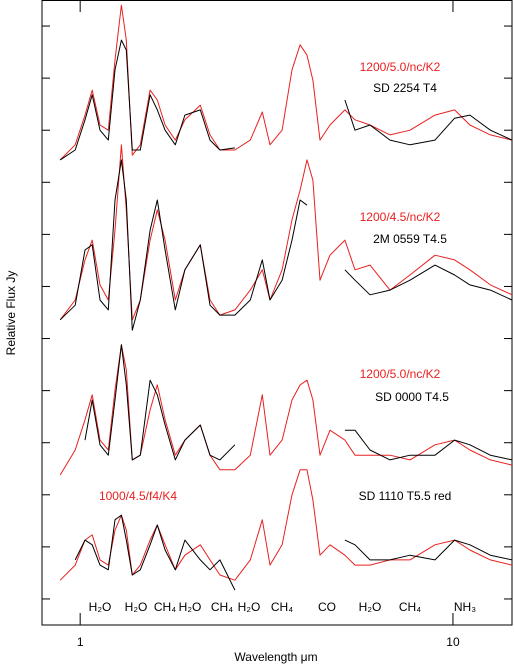 This screenshot has height=666, width=514. Describe the element at coordinates (327, 607) in the screenshot. I see `band-label: CO` at that location.